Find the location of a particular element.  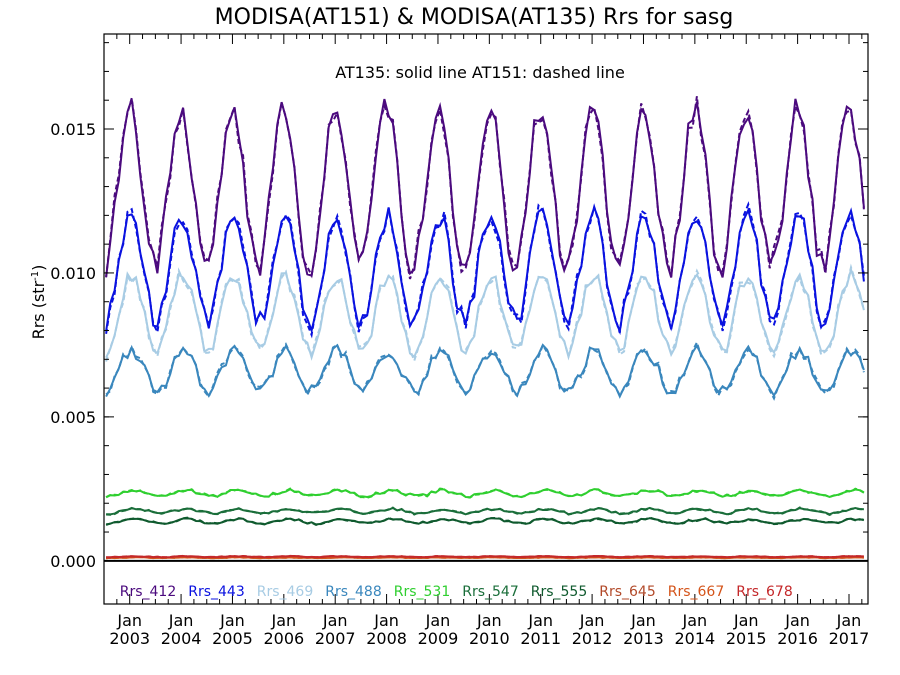

legend-entry-rrs-667: Rrs_667 is located at coordinates (696, 592).